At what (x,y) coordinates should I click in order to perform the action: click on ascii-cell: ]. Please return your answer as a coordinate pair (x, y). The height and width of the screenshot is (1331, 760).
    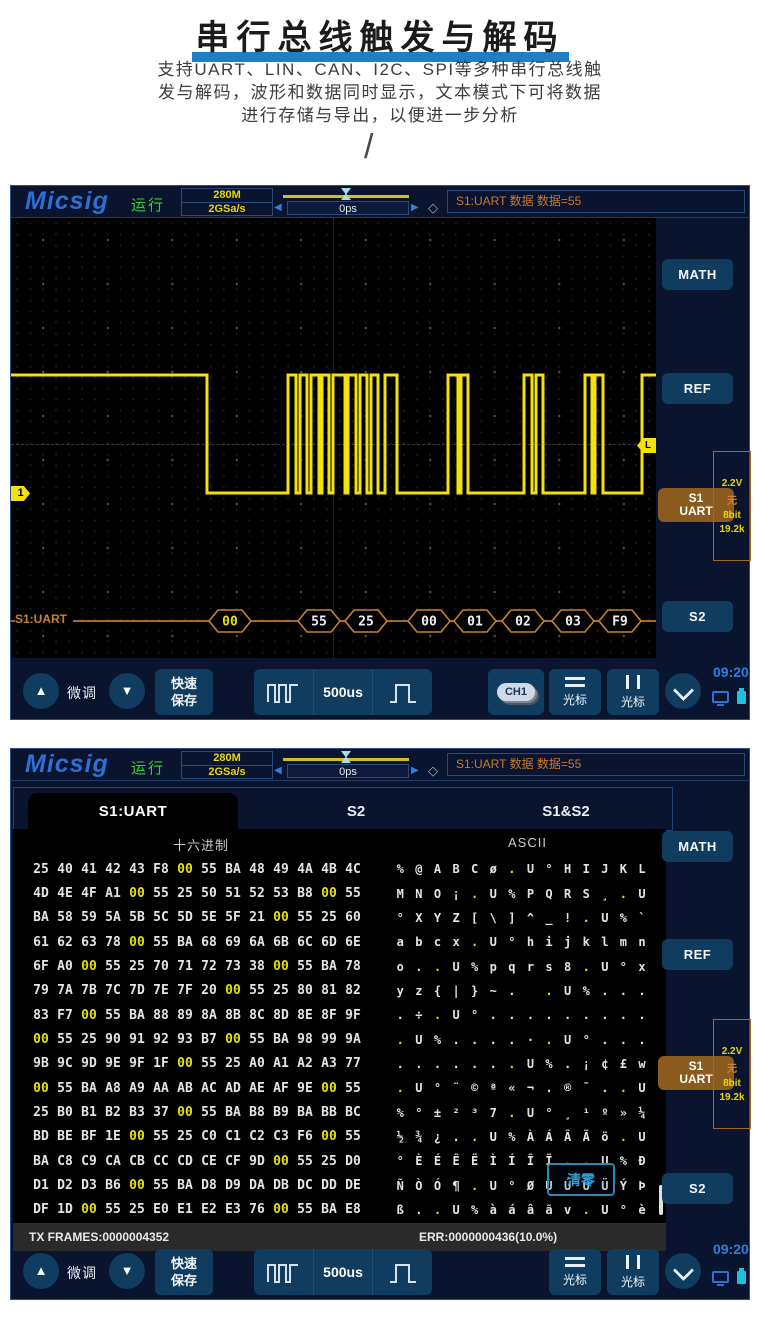
    Looking at the image, I should click on (512, 917).